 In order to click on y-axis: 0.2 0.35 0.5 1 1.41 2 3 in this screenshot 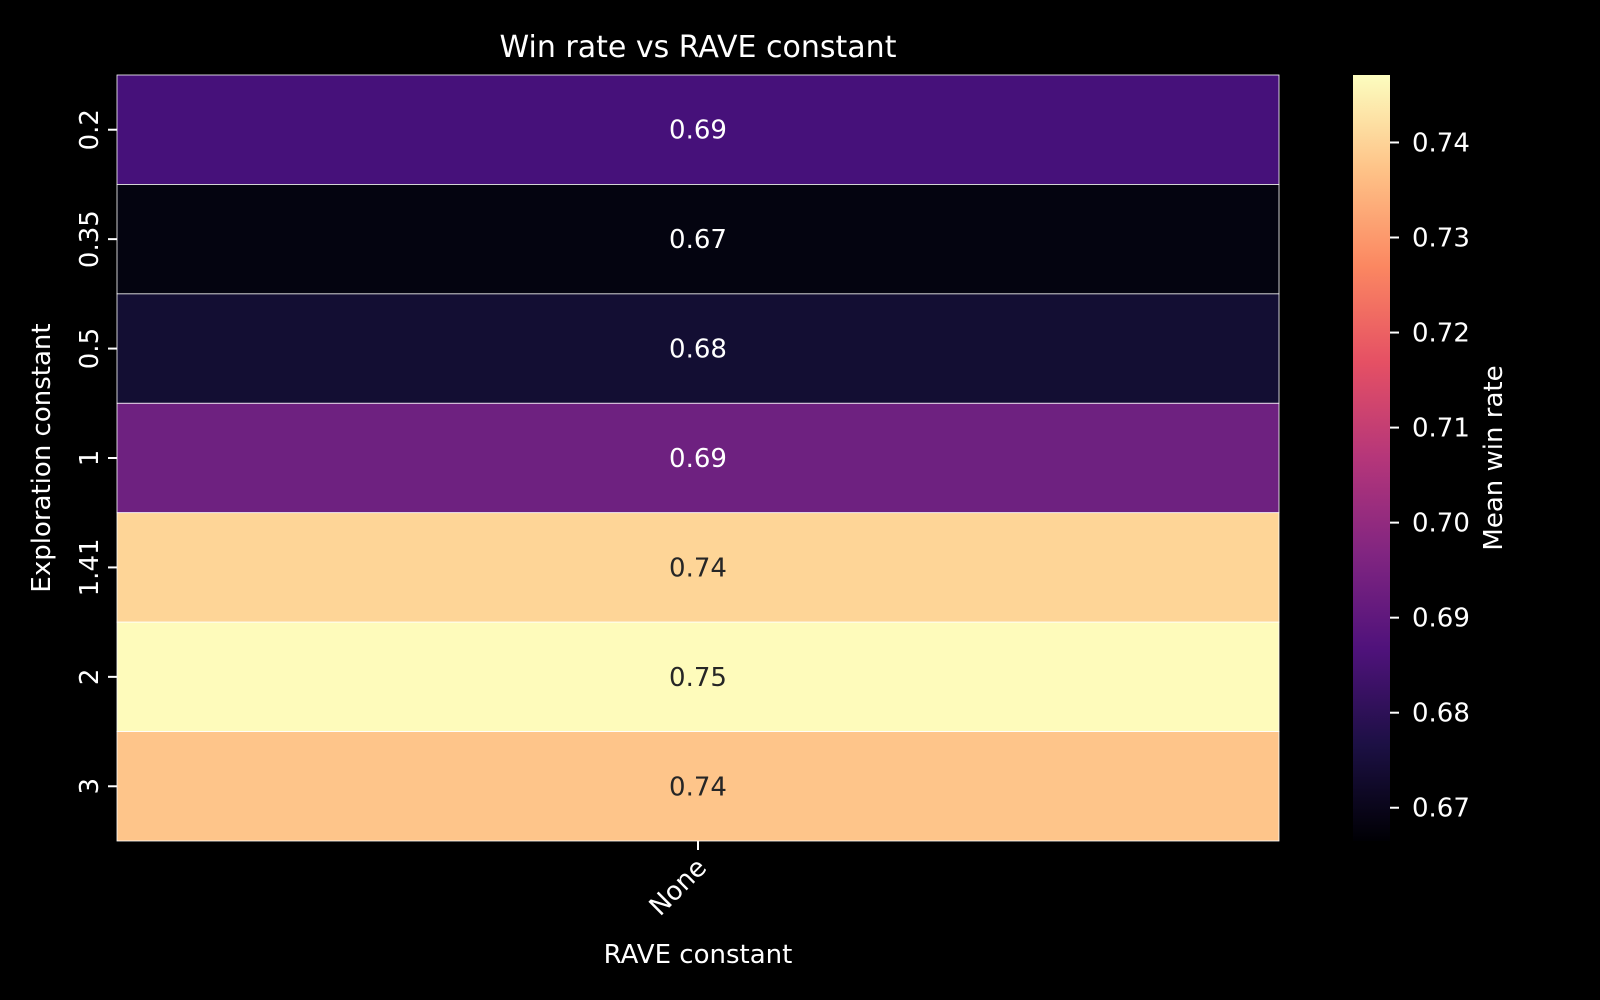, I will do `click(96, 452)`.